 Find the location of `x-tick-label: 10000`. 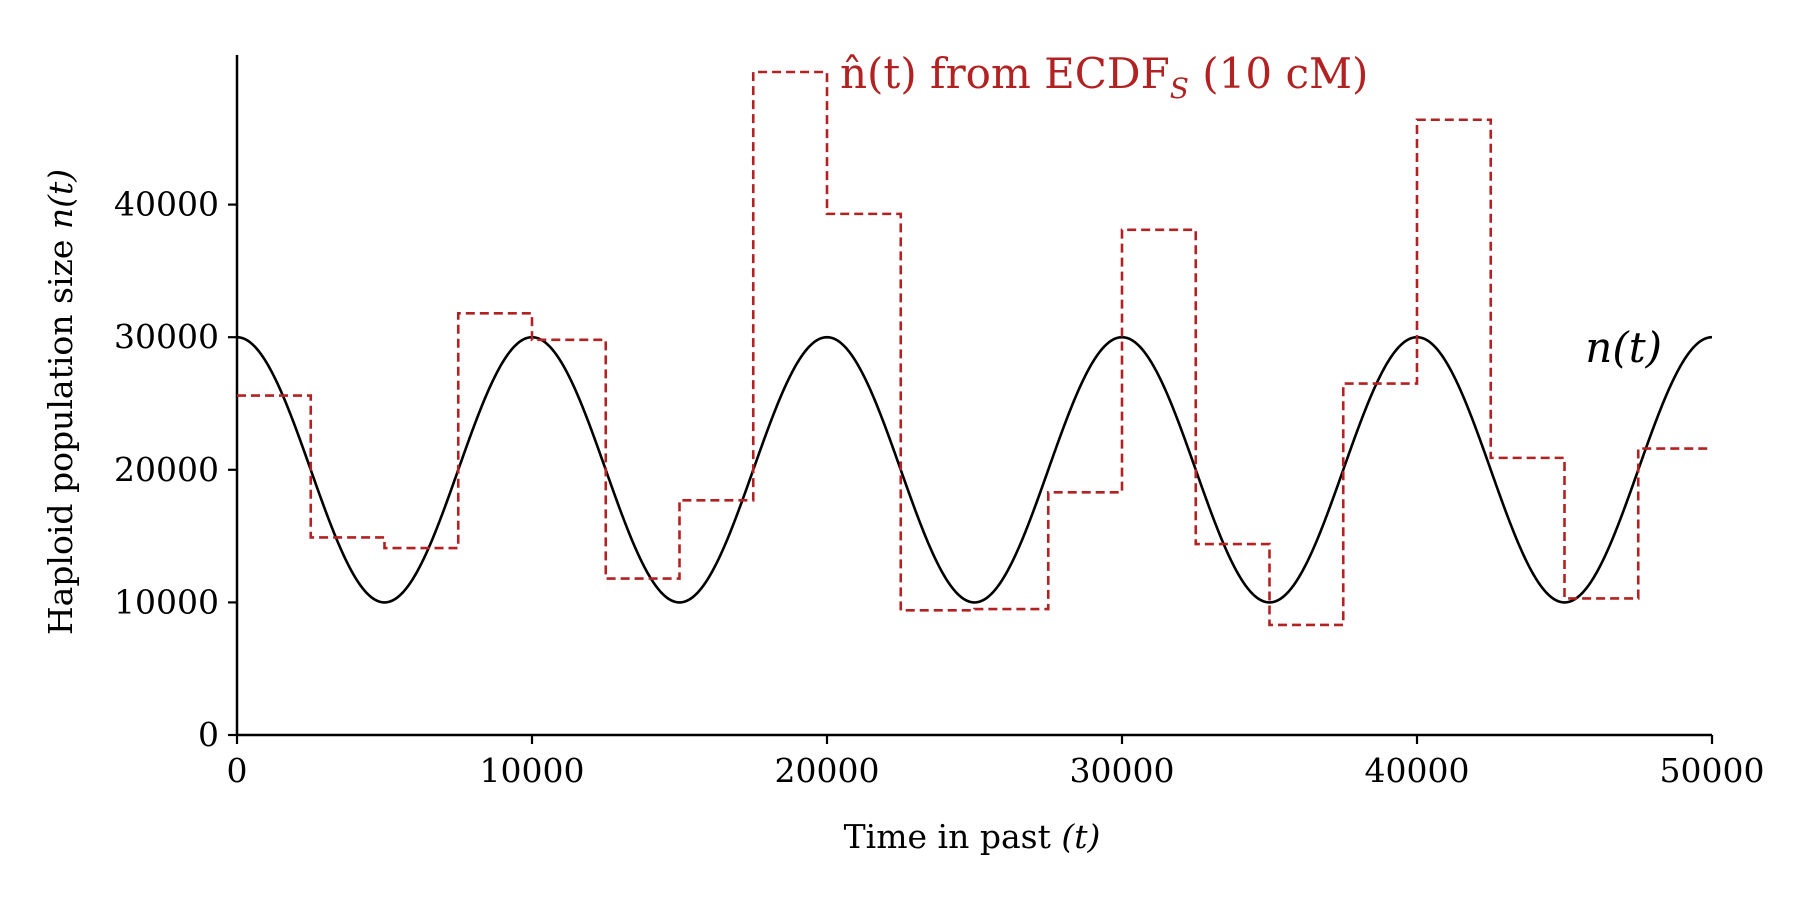

x-tick-label: 10000 is located at coordinates (532, 770).